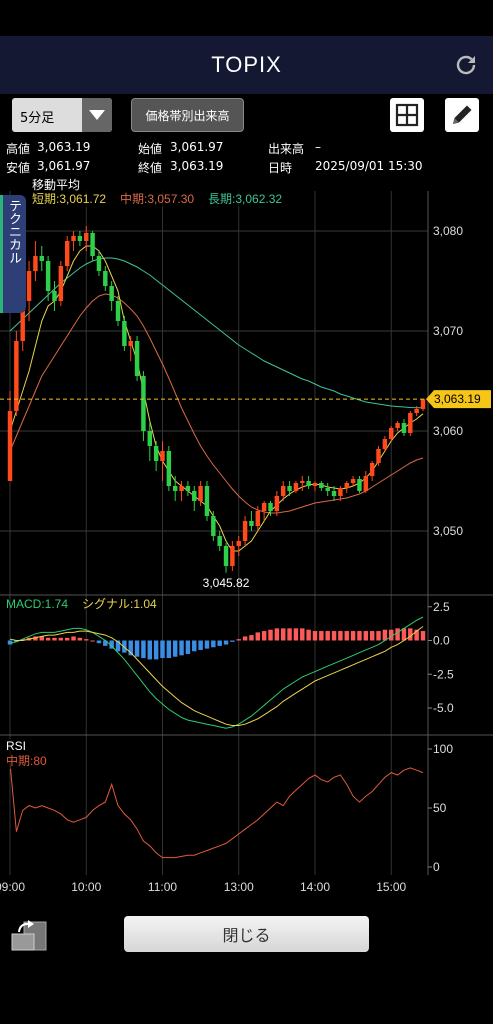 The width and height of the screenshot is (493, 1024). I want to click on rsi-tick-label: 50, so click(440, 808).